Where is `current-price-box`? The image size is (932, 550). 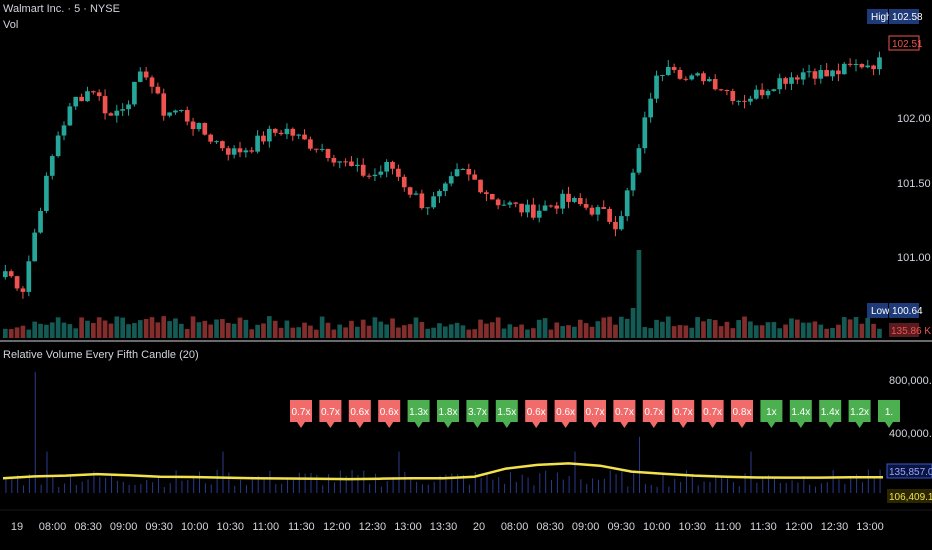 current-price-box is located at coordinates (904, 43).